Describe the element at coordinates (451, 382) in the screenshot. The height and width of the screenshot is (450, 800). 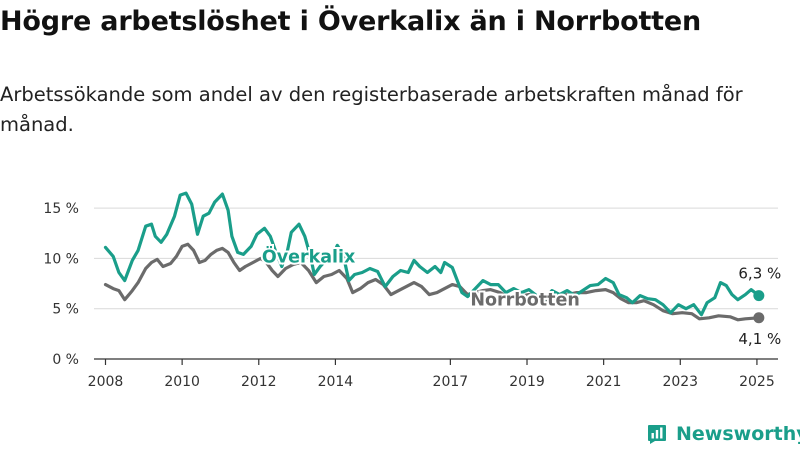
I see `x-tick-label: 2017` at that location.